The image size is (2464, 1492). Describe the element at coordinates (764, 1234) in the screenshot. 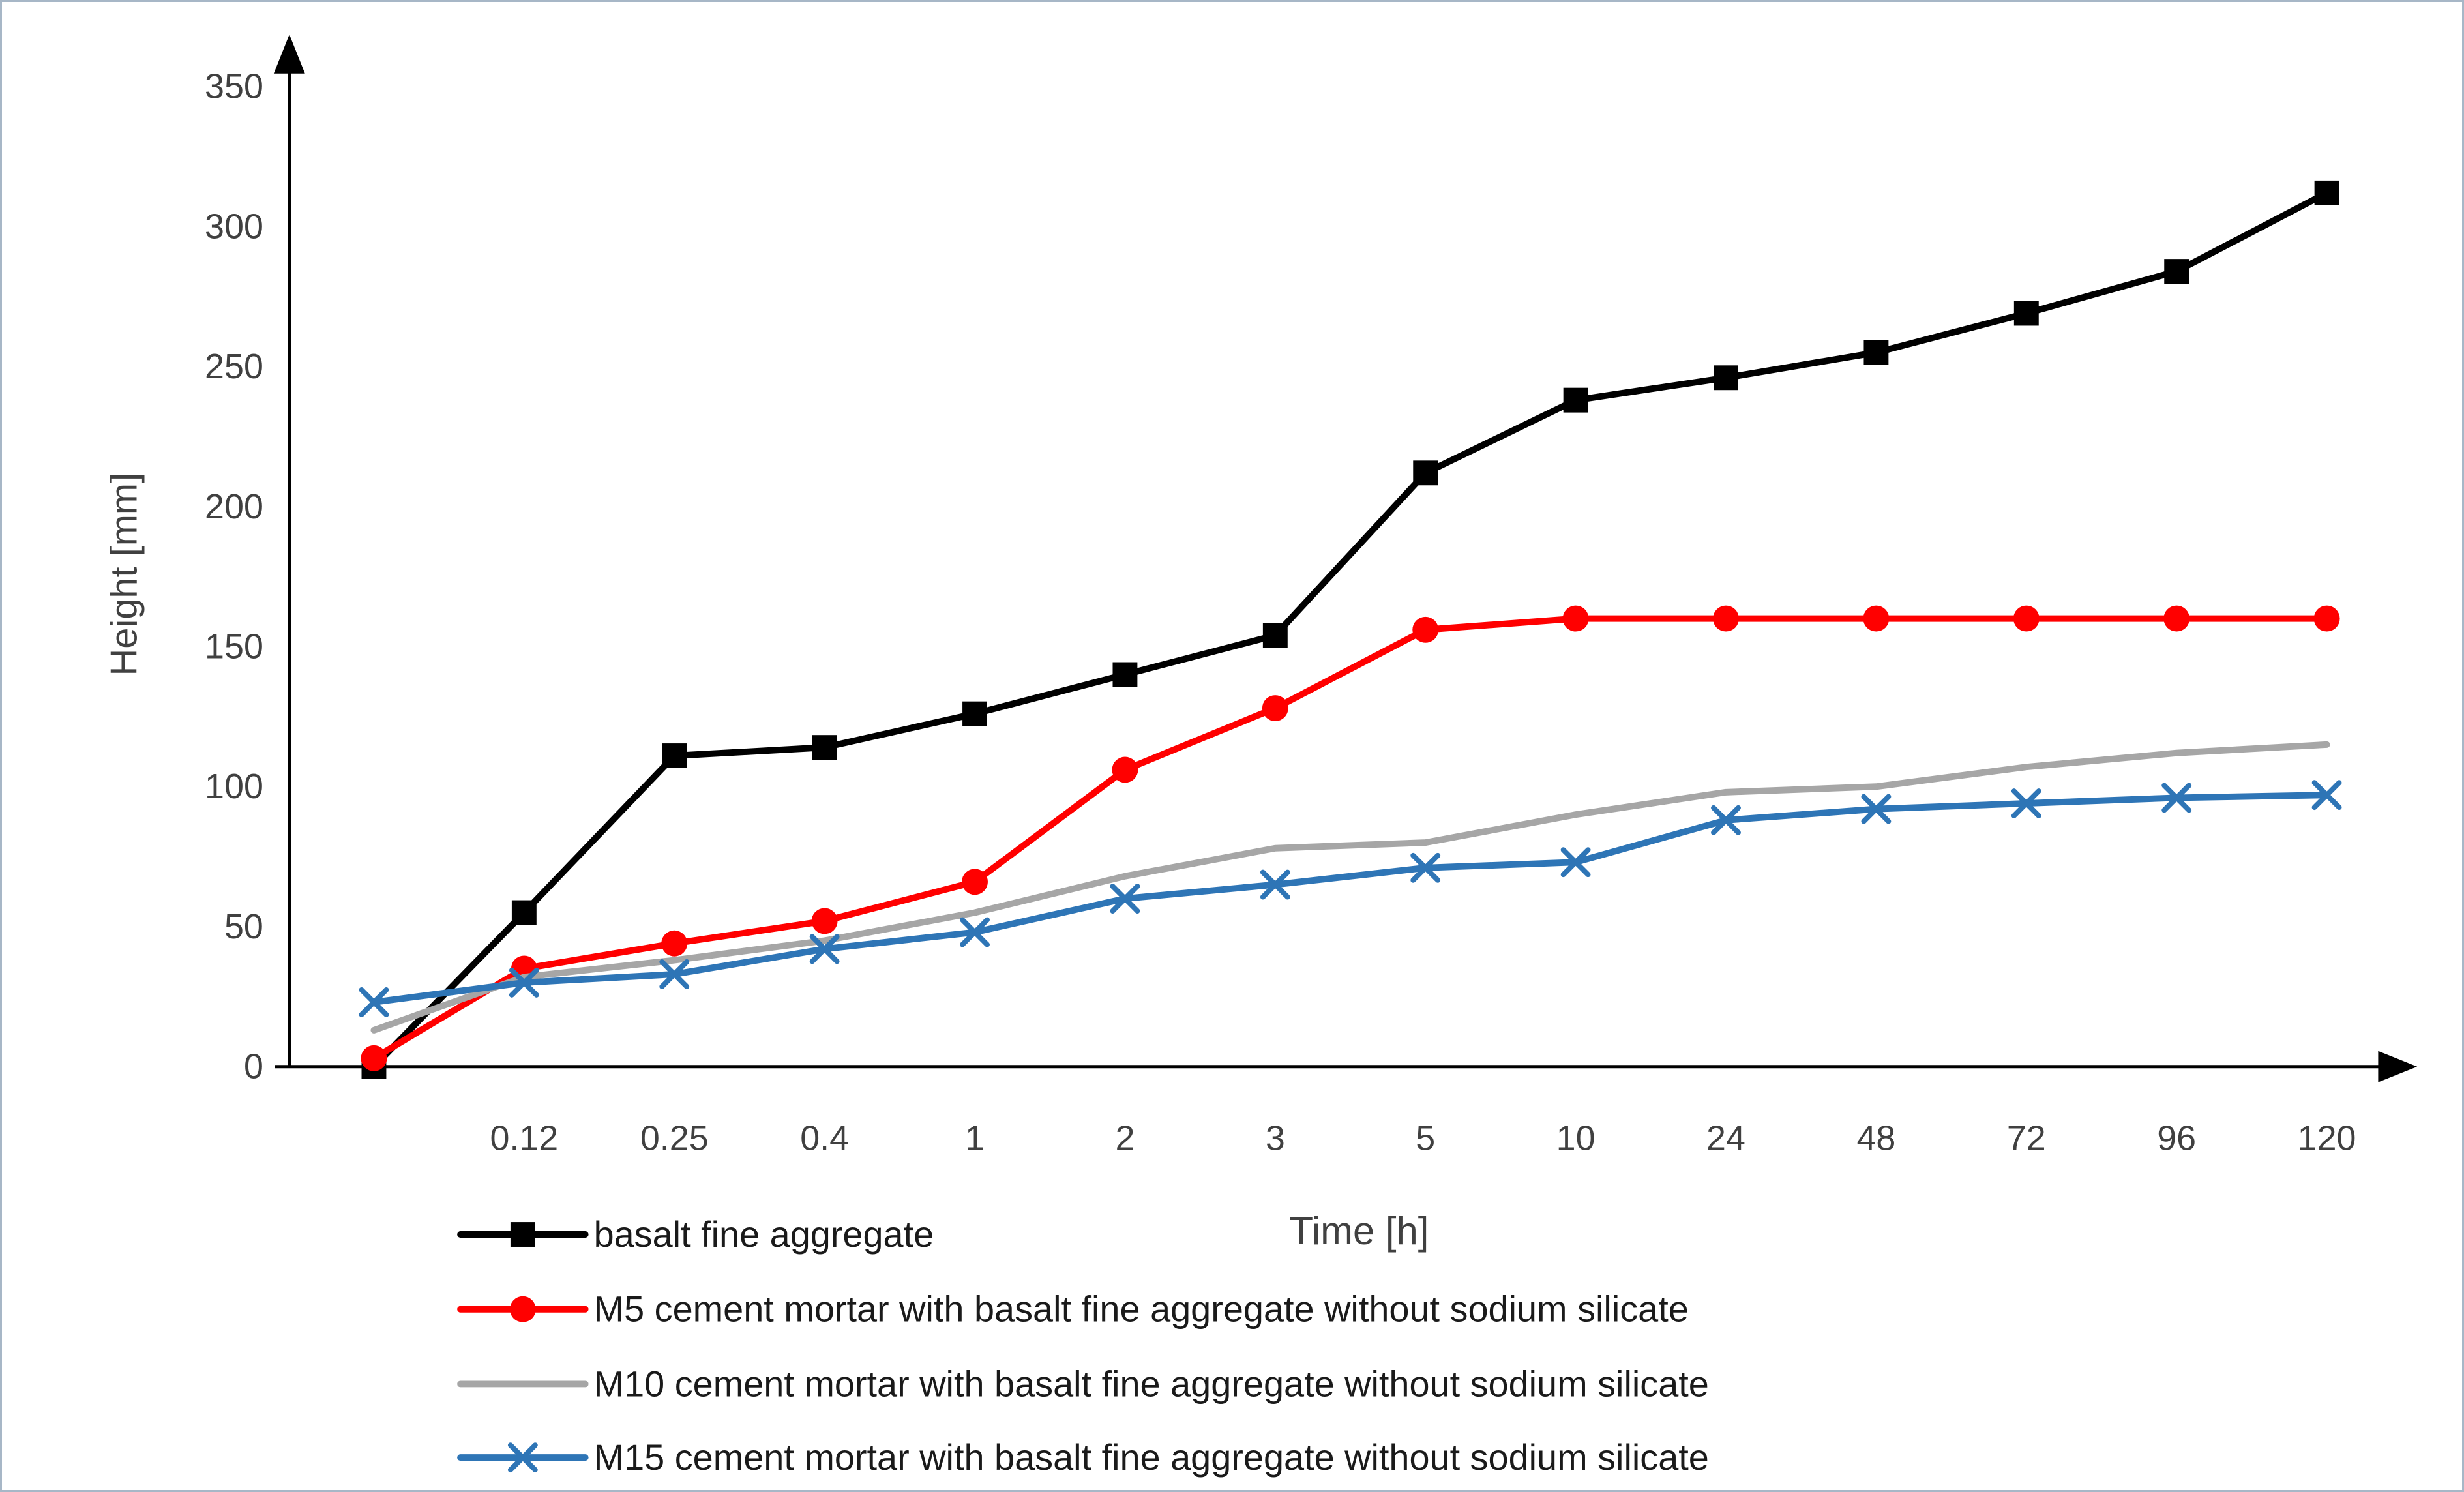

I see `legend-label: basalt fine aggregate` at that location.